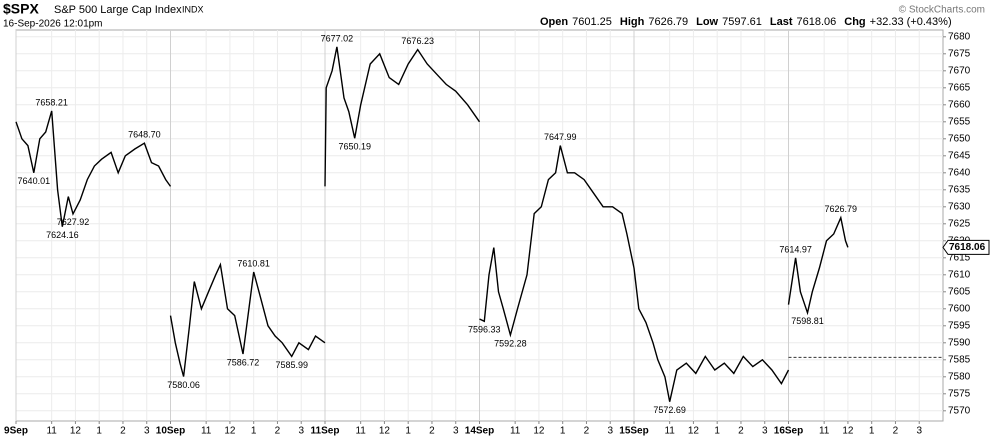 The image size is (990, 438). Describe the element at coordinates (959, 87) in the screenshot. I see `y-tick-label: 7665` at that location.